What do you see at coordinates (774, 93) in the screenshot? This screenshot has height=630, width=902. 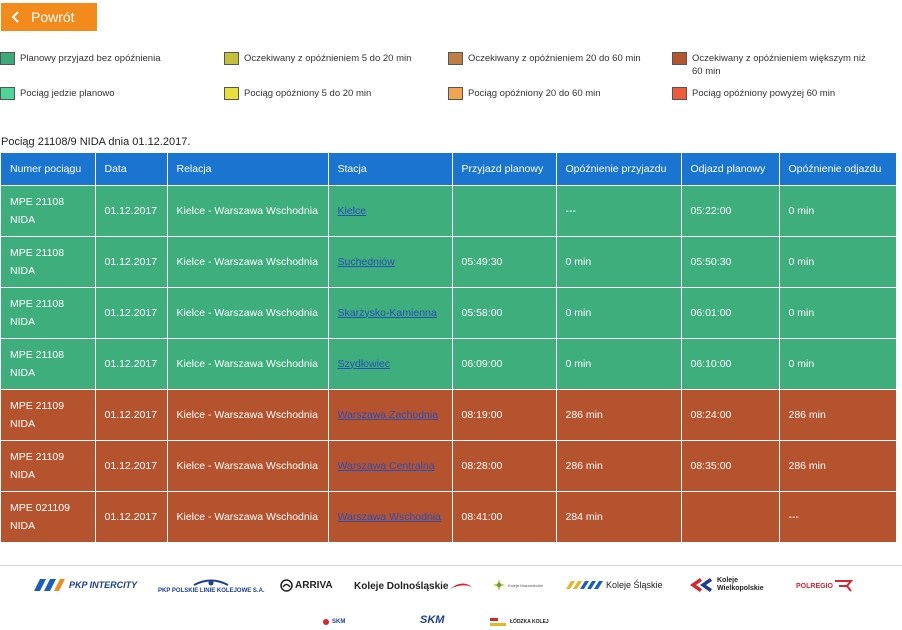 I see `legend-item: Pociąg opóźniony powyżej 60 min` at bounding box center [774, 93].